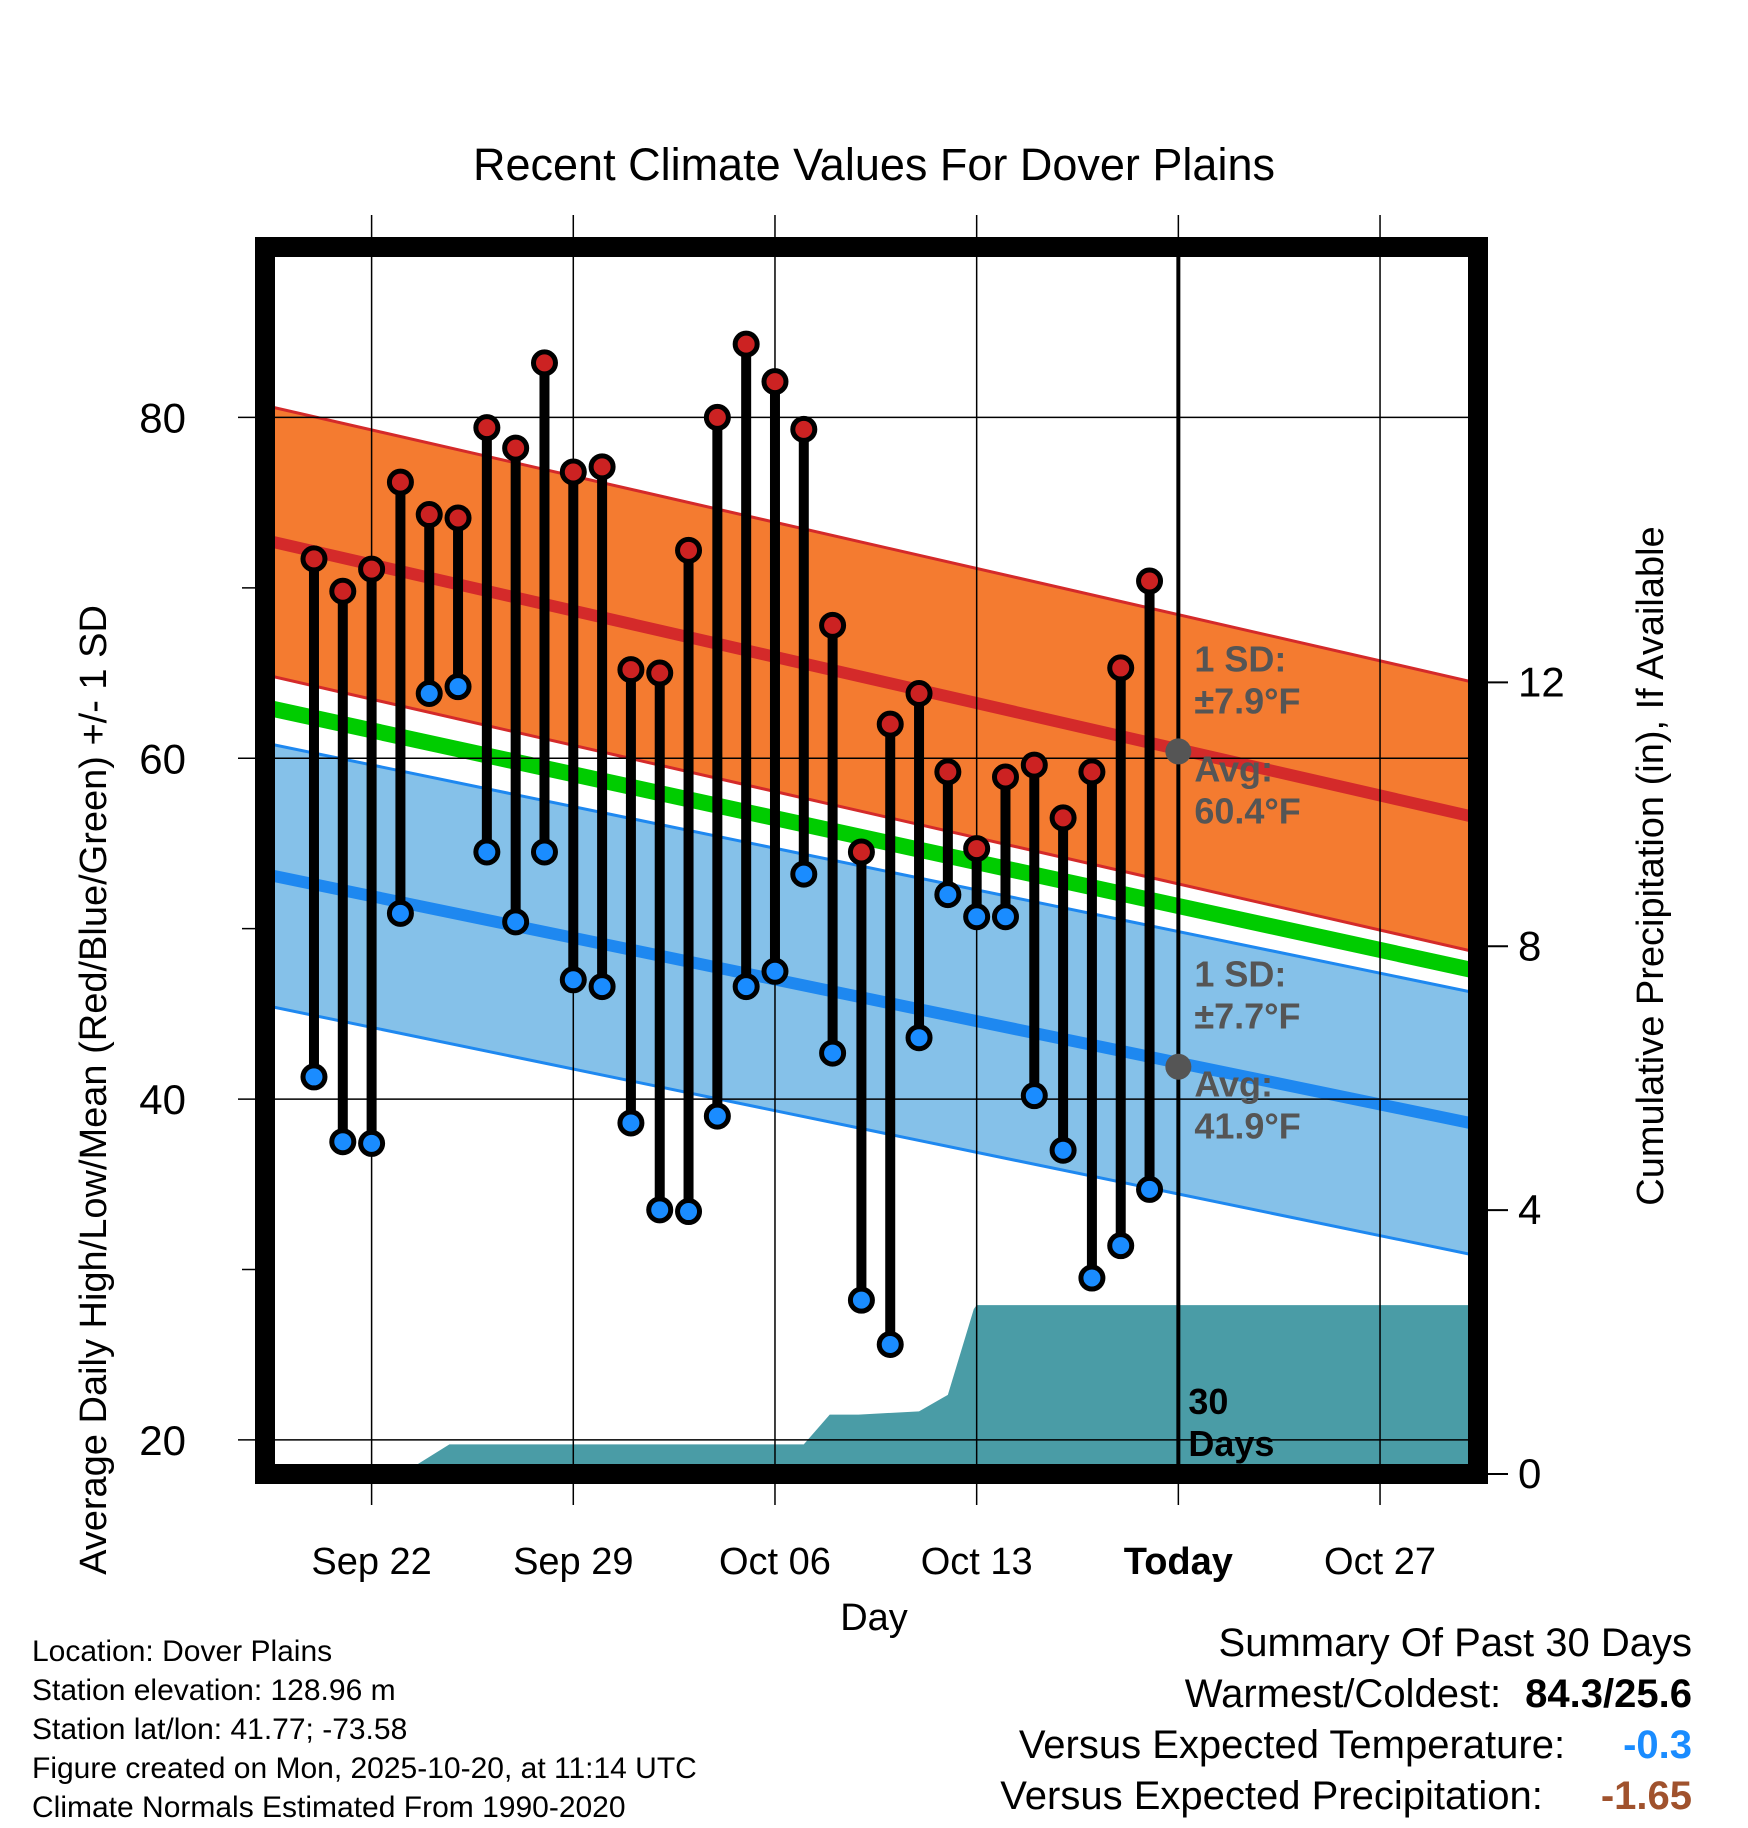  Describe the element at coordinates (1178, 751) in the screenshot. I see `today-high-avg-marker` at that location.